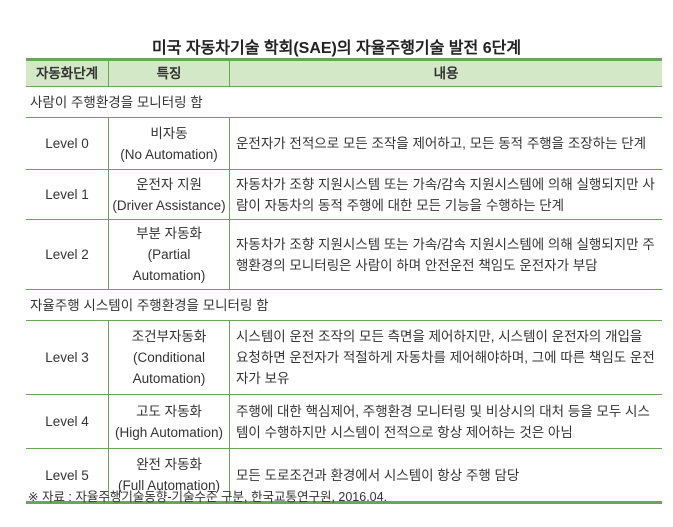 This screenshot has height=527, width=673. I want to click on group-row: 자율주행 시스템이 주행환경을 모니터링 함, so click(344, 305).